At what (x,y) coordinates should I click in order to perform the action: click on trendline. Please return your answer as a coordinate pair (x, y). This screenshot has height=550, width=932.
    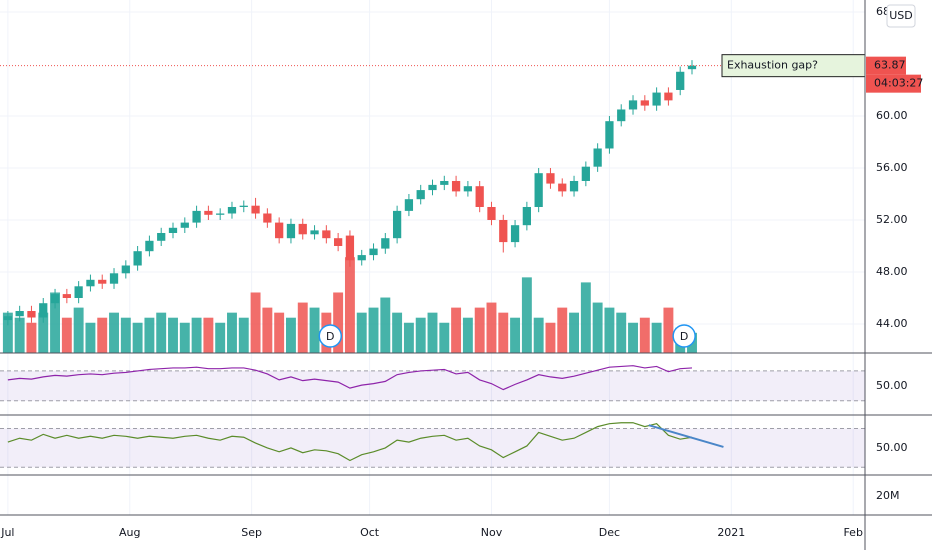
    Looking at the image, I should click on (686, 436).